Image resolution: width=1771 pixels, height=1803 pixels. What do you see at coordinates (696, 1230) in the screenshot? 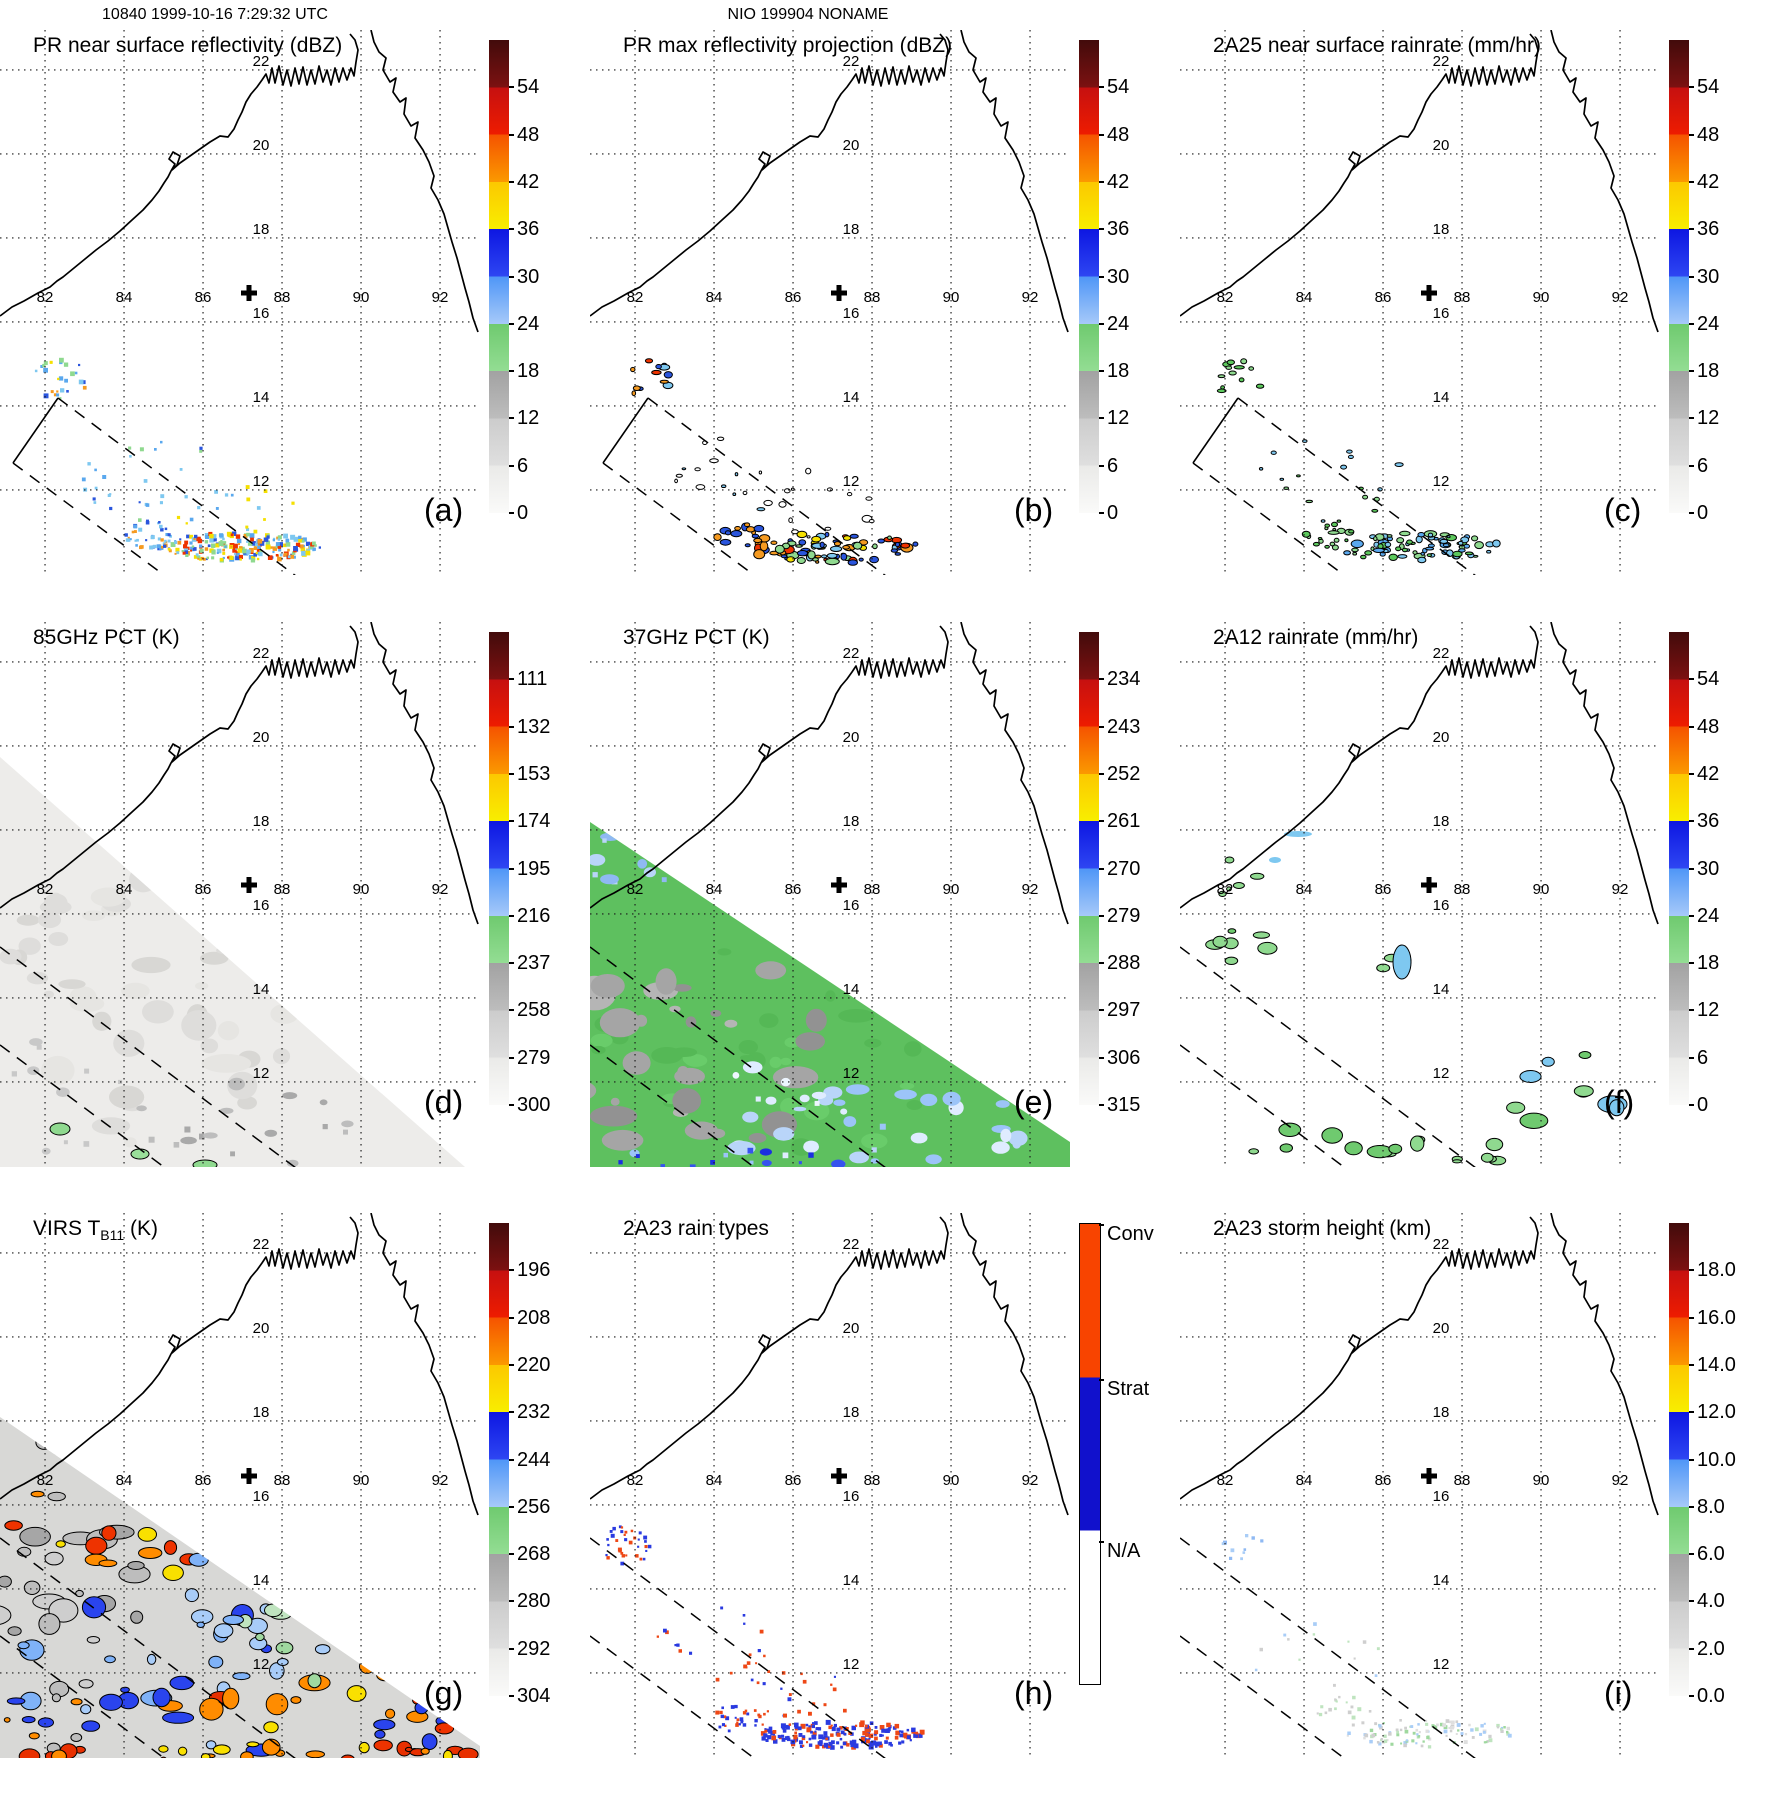
I see `panel-title: 2A23 rain types` at bounding box center [696, 1230].